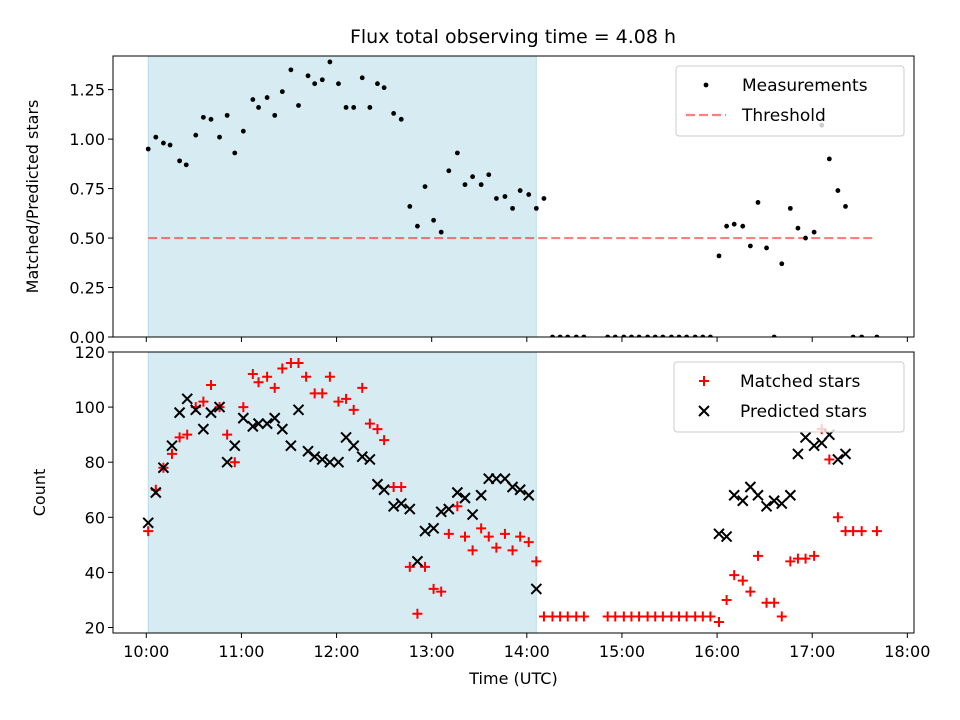 The width and height of the screenshot is (960, 720). What do you see at coordinates (803, 412) in the screenshot?
I see `legend-label: Predicted stars` at bounding box center [803, 412].